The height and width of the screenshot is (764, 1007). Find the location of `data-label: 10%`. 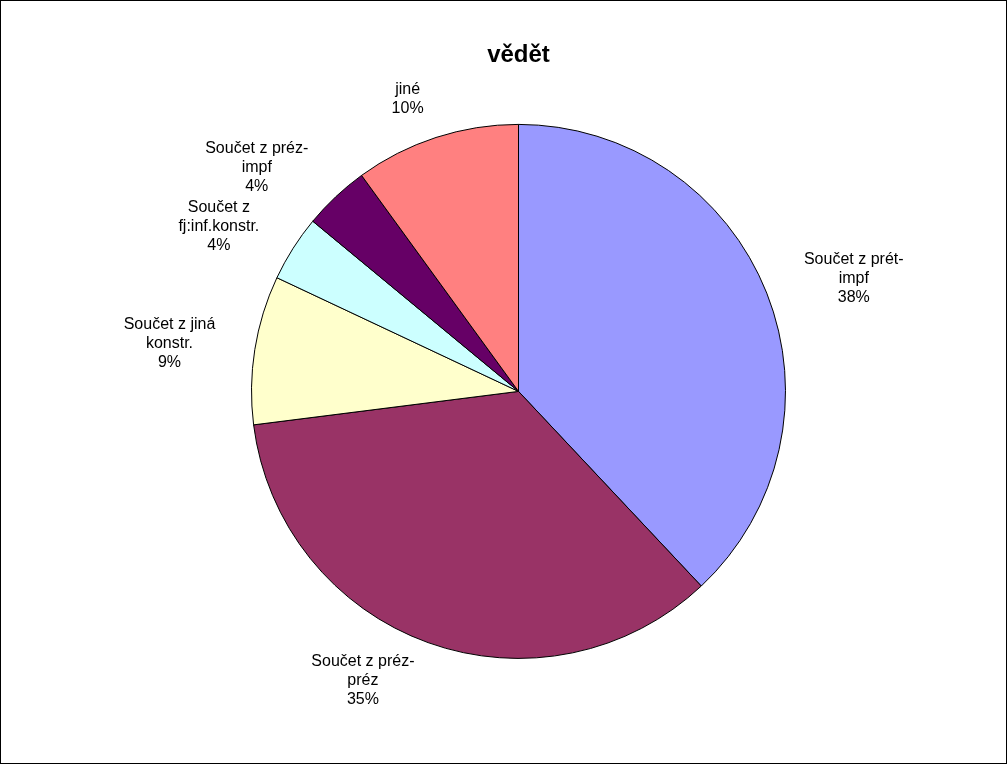

data-label: 10% is located at coordinates (407, 108).